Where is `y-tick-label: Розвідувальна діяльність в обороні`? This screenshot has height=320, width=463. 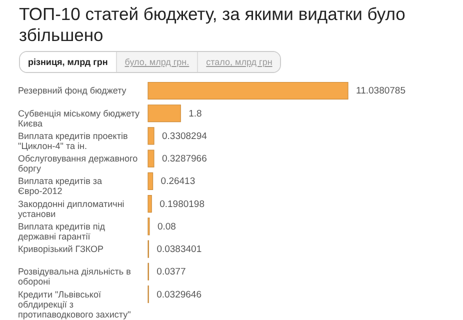
y-tick-label: Розвідувальна діяльність в обороні is located at coordinates (75, 276).